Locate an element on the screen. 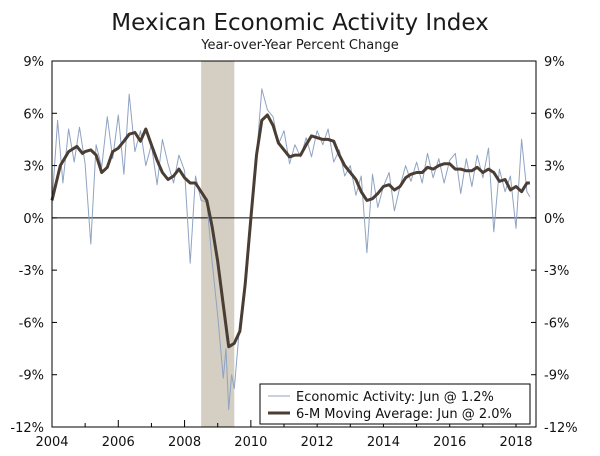  x-tick-label: 2016 is located at coordinates (449, 442).